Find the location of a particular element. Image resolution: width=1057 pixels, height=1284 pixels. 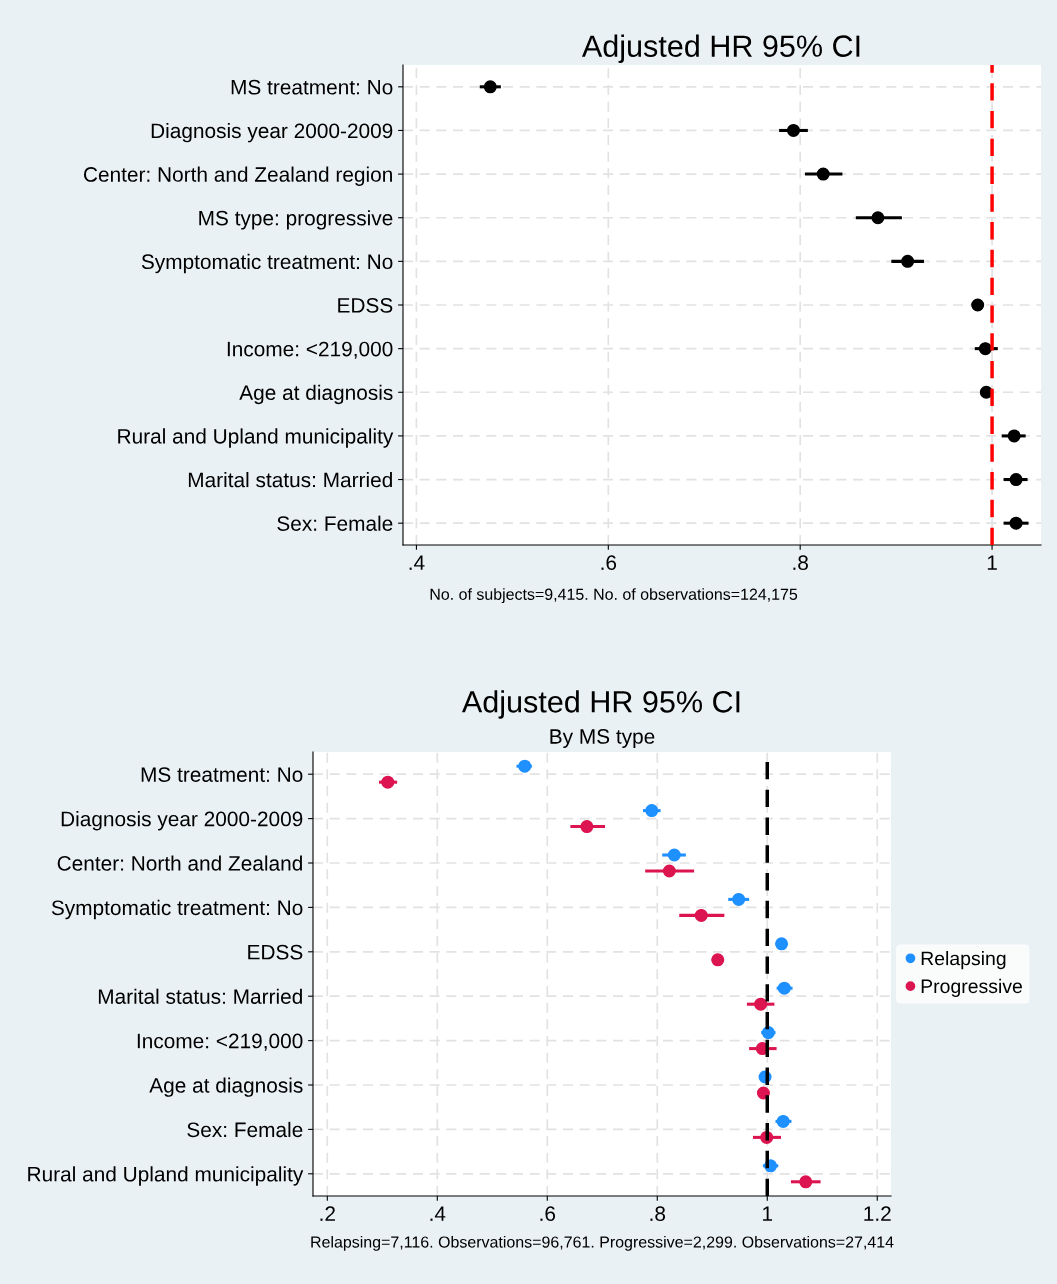

chart-subtitle: By MS type is located at coordinates (602, 738).